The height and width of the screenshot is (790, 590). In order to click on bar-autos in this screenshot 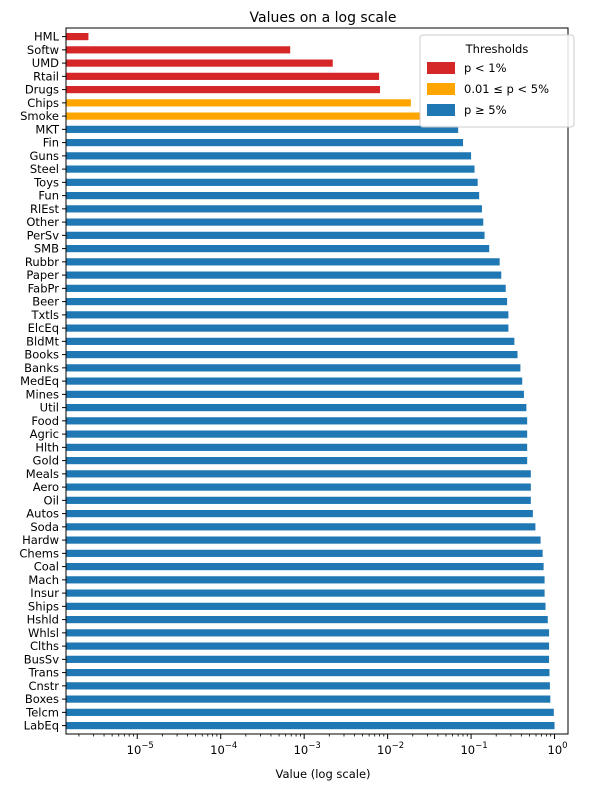, I will do `click(299, 514)`.